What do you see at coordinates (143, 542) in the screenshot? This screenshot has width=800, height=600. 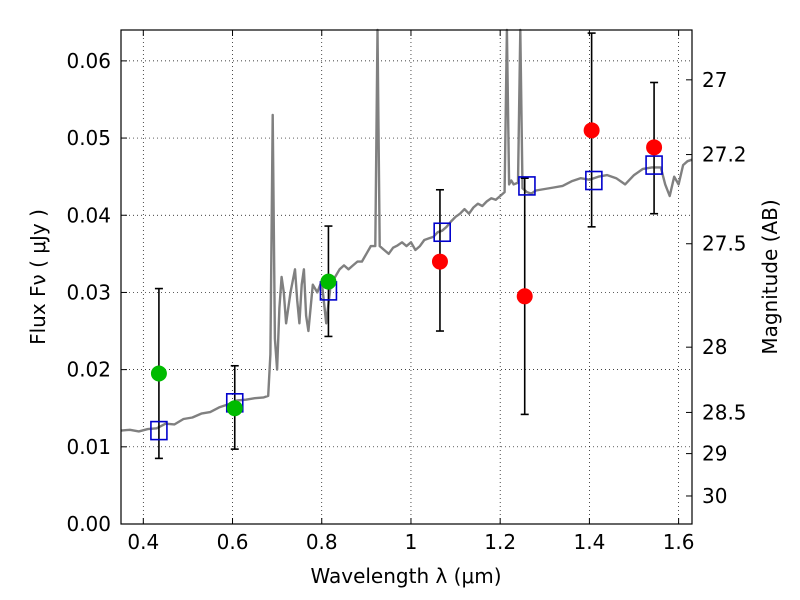 I see `x-tick-label: 0.4` at bounding box center [143, 542].